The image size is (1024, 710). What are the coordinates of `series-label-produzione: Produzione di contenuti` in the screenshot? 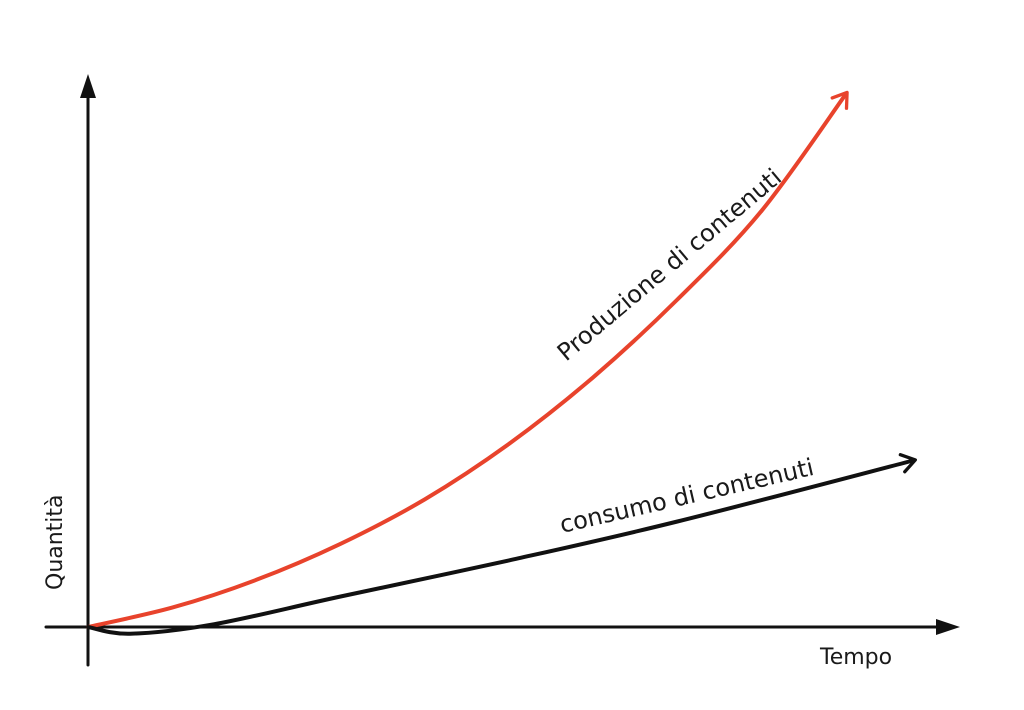 It's located at (669, 265).